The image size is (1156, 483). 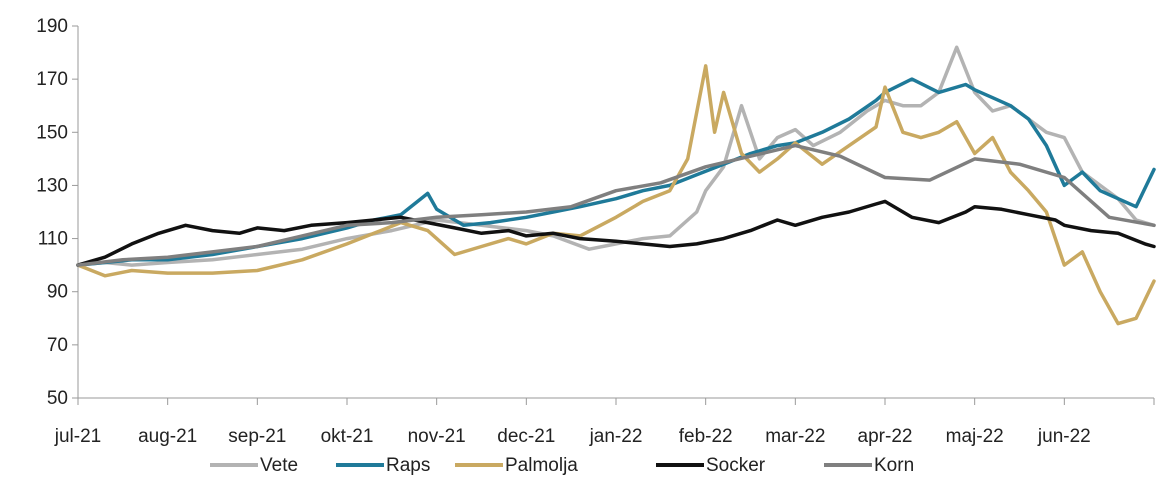 What do you see at coordinates (257, 436) in the screenshot?
I see `x-tick-label: sep-21` at bounding box center [257, 436].